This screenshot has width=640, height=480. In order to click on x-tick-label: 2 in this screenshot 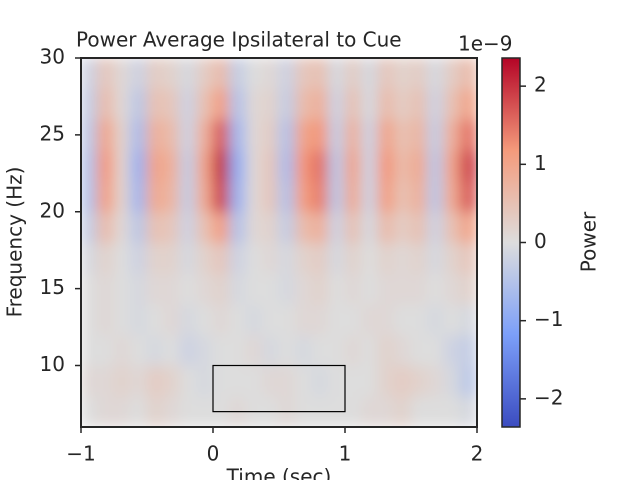, I will do `click(477, 454)`.